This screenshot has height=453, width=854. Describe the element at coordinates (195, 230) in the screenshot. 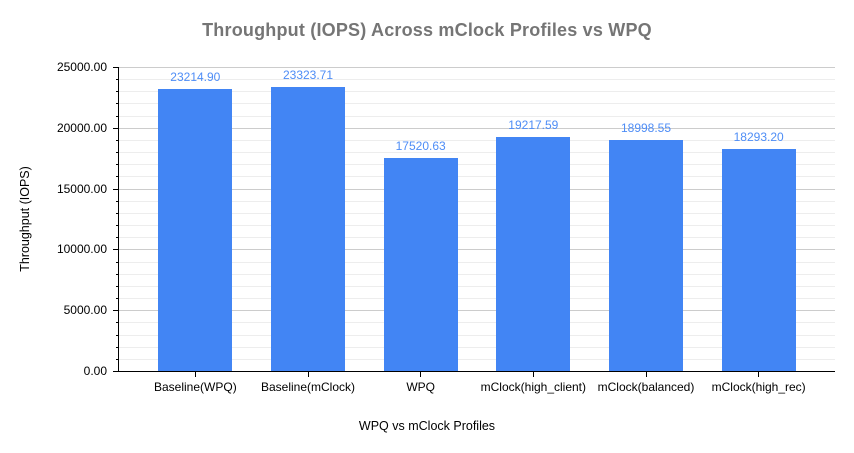

I see `bar-Baseline(WPQ)` at that location.